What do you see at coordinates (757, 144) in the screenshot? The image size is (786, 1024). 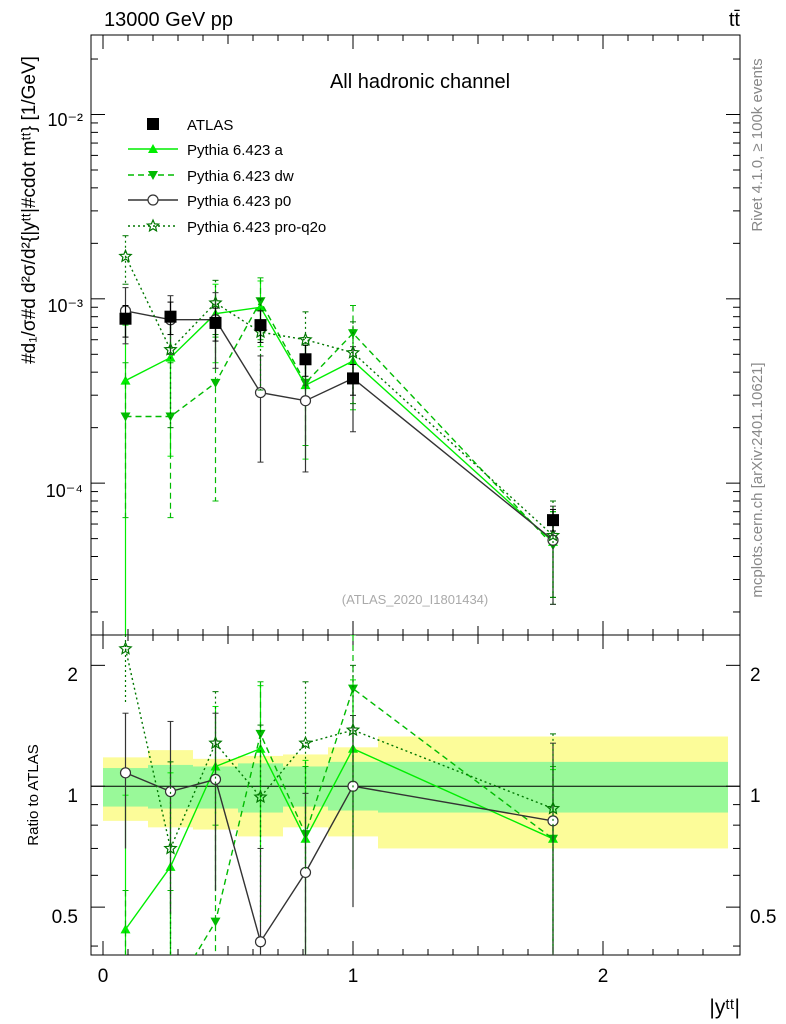 I see `rivet-label: Rivet 4.1.0, ≥ 100k events` at bounding box center [757, 144].